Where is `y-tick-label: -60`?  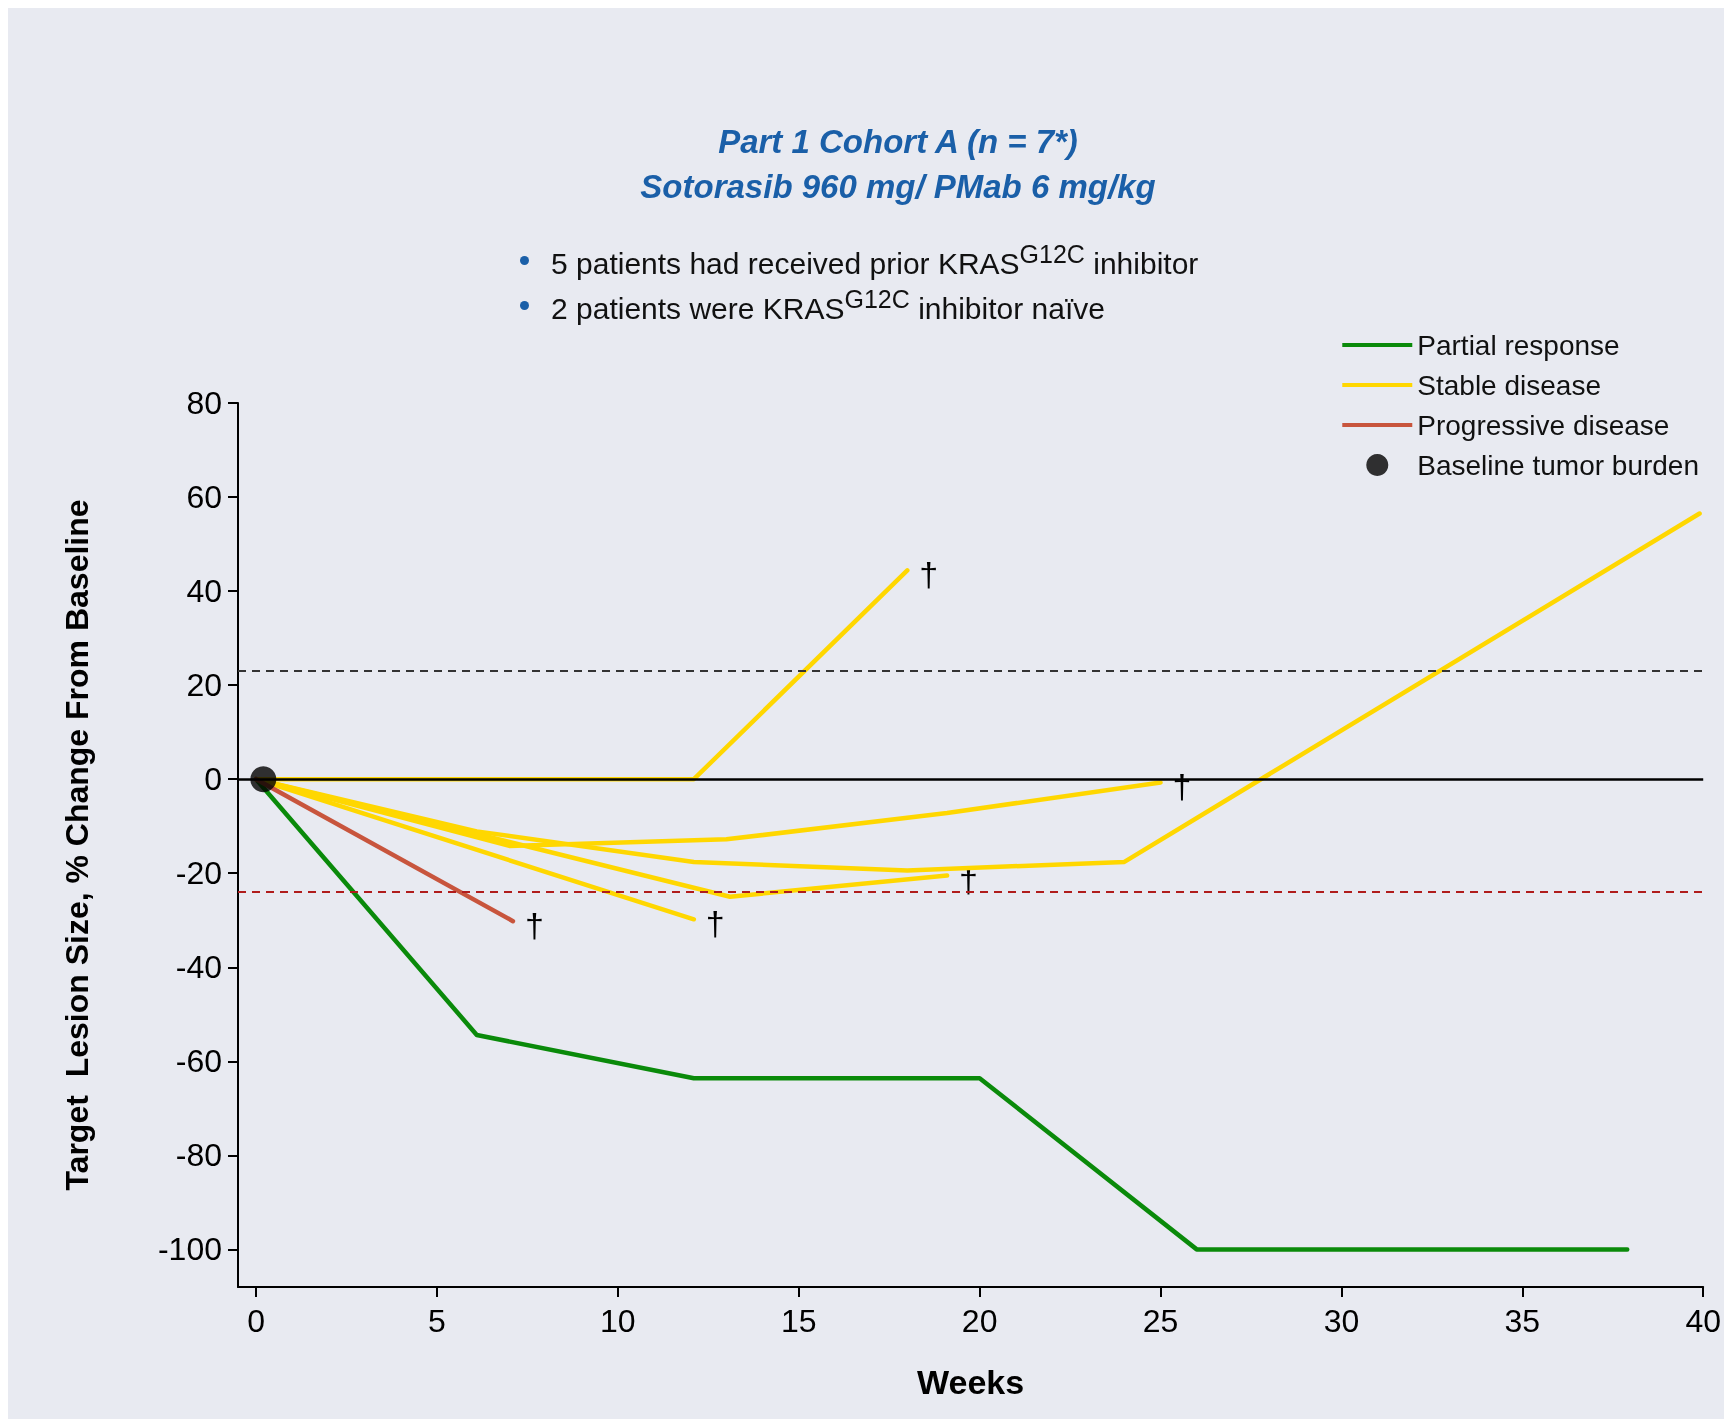 y-tick-label: -60 is located at coordinates (198, 1061).